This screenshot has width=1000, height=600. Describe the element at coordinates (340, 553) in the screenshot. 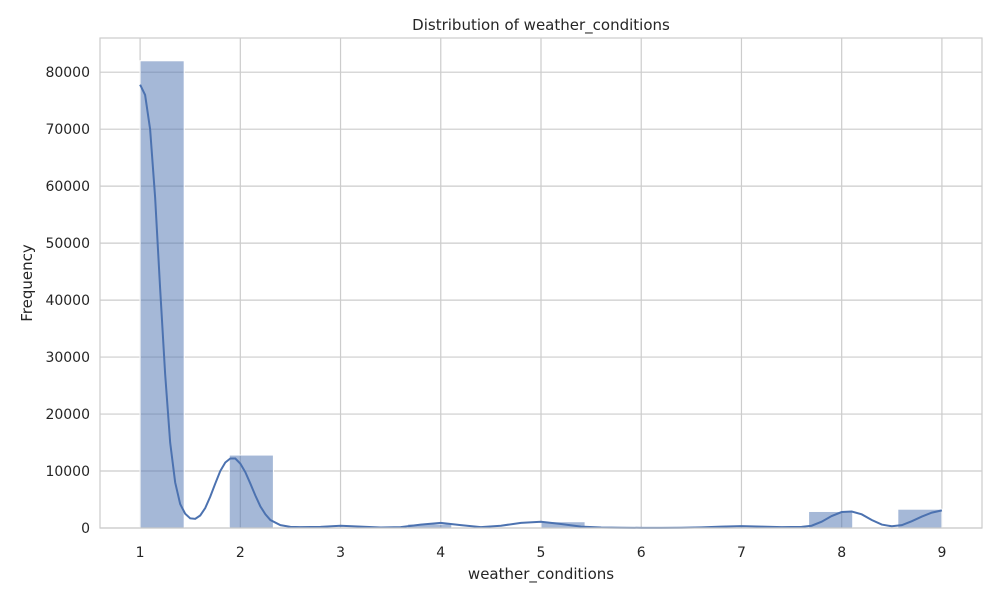

I see `x-tick-label: 3` at that location.